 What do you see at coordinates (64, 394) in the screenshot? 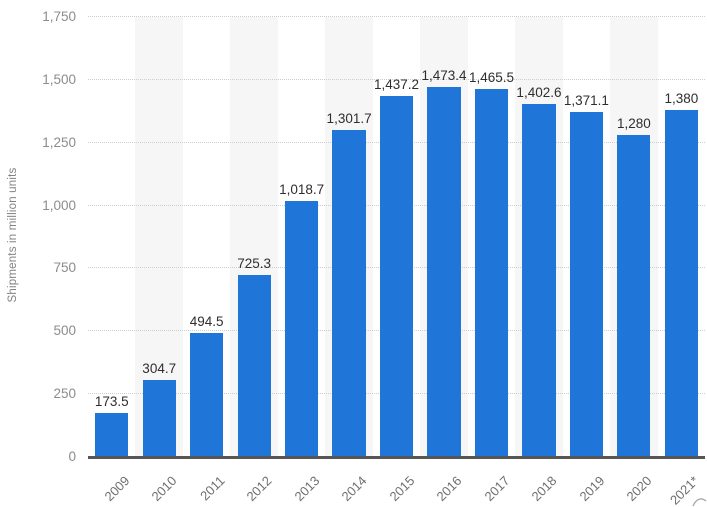
I see `y-tick-label-250: 250` at bounding box center [64, 394].